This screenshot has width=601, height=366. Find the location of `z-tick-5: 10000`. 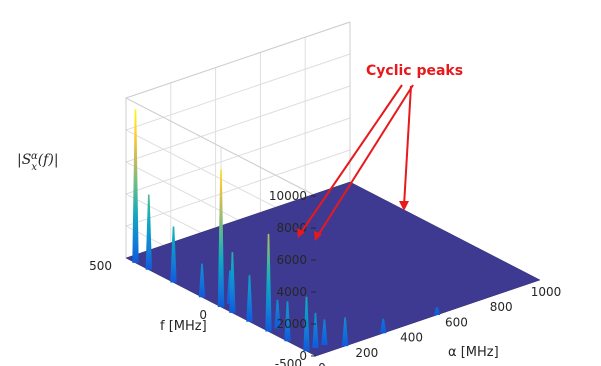

z-tick-5: 10000 is located at coordinates (288, 196).